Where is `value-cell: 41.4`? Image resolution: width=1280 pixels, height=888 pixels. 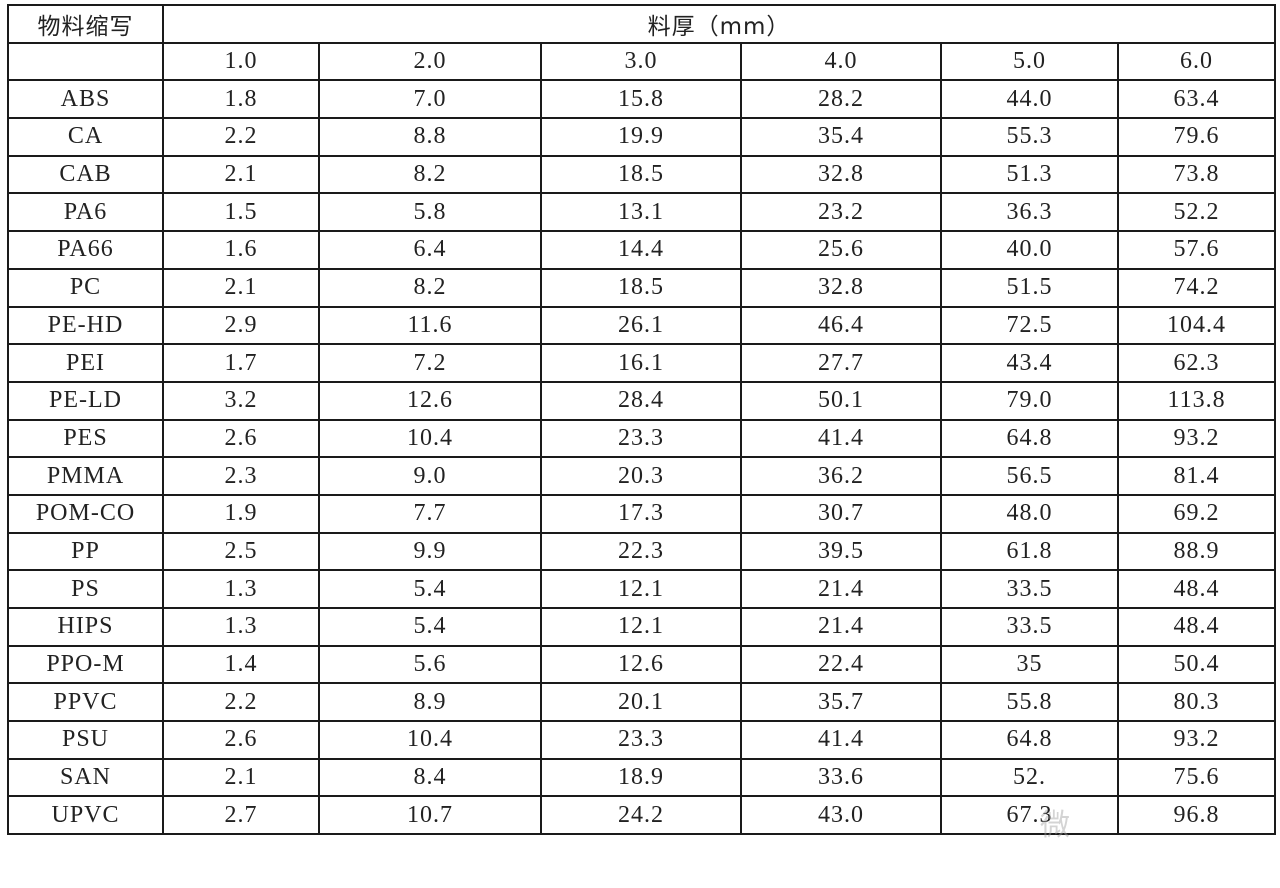
value-cell: 41.4 is located at coordinates (841, 740).